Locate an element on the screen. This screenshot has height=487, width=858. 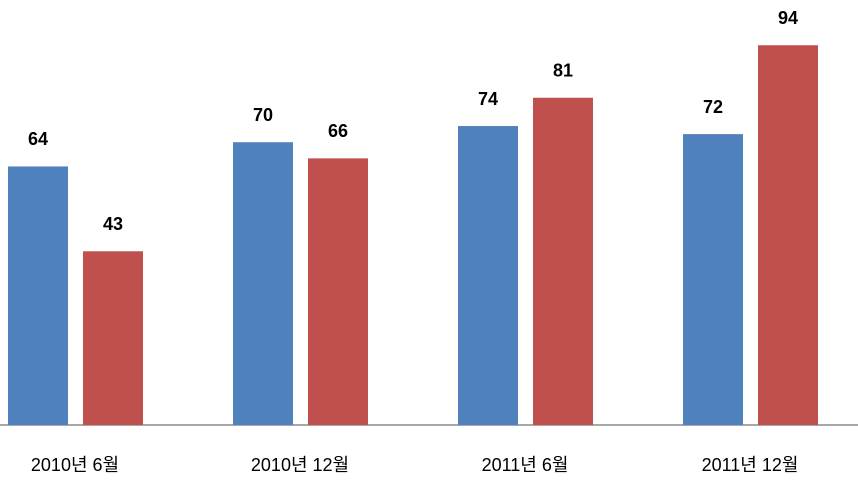
value-label: 72 is located at coordinates (713, 107).